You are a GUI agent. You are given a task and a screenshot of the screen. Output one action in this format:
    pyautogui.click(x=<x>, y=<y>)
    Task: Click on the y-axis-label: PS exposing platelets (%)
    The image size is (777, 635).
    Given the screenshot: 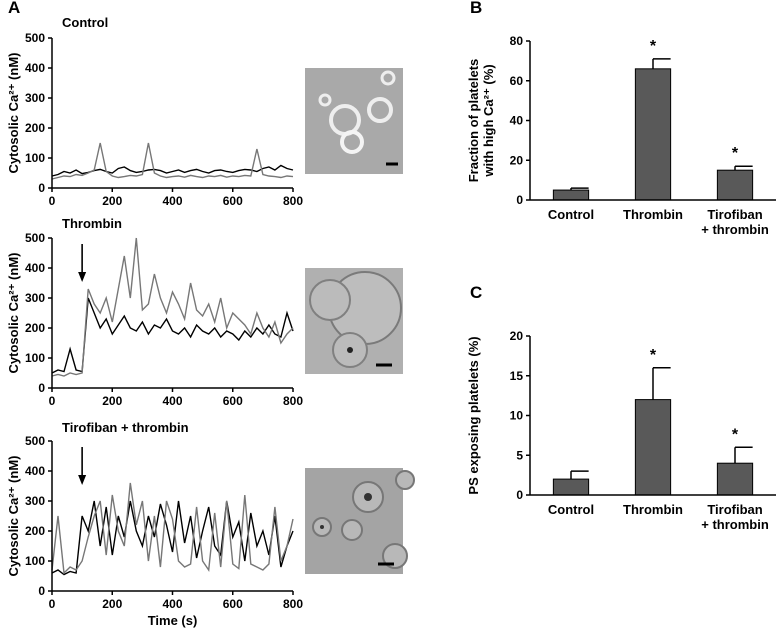 What is the action you would take?
    pyautogui.click(x=473, y=415)
    